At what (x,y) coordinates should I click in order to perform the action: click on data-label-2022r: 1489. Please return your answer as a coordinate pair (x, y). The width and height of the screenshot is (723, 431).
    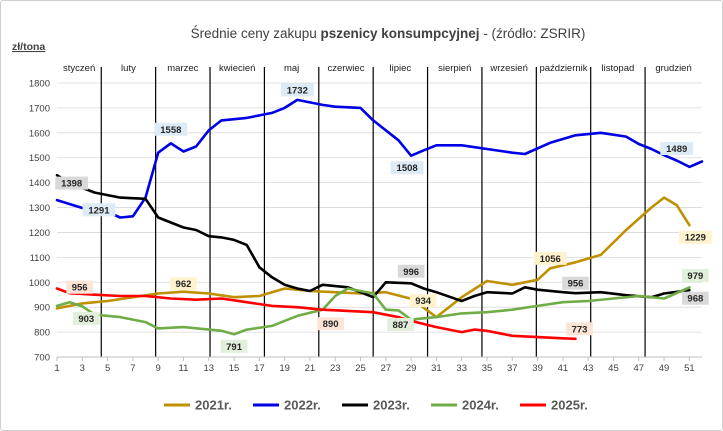
    Looking at the image, I should click on (676, 149).